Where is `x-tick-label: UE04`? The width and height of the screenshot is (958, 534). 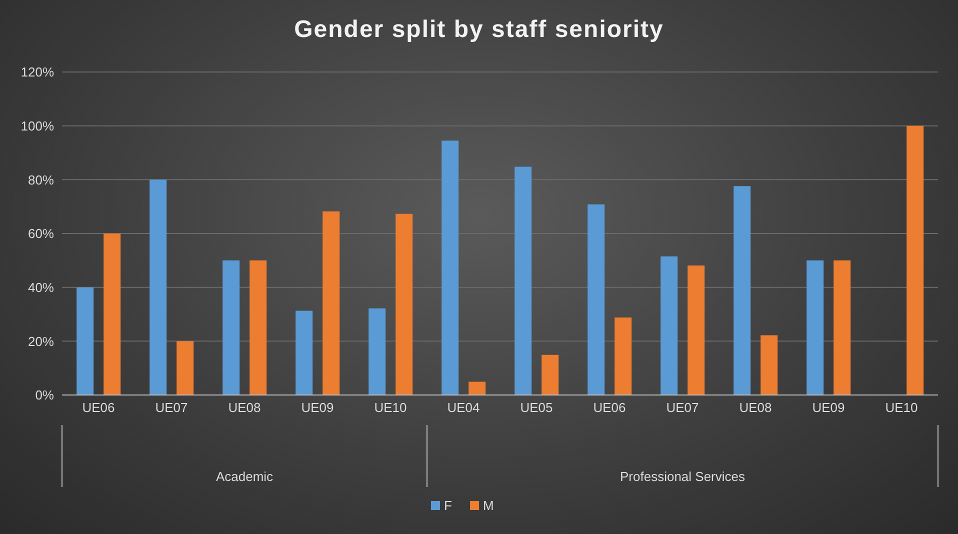 x-tick-label: UE04 is located at coordinates (463, 408).